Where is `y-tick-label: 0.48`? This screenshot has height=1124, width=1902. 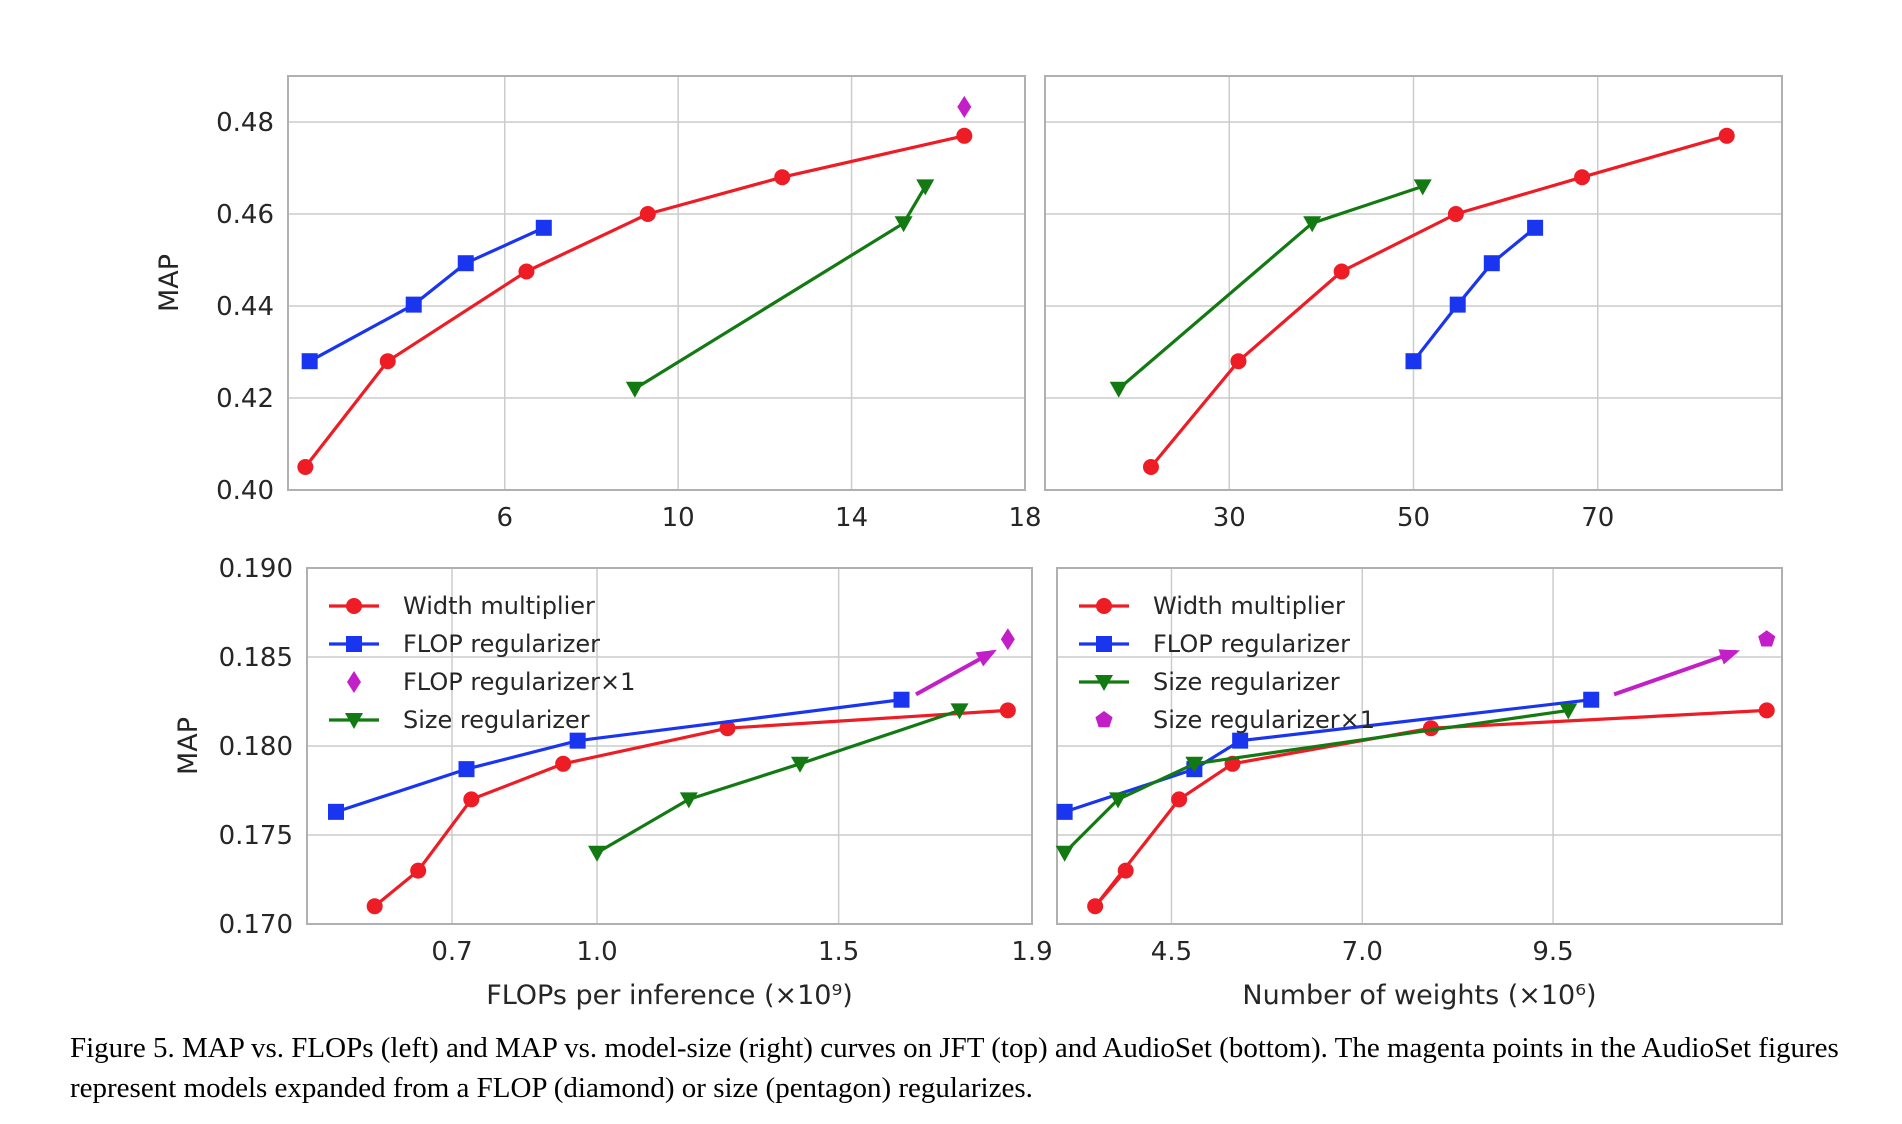
y-tick-label: 0.48 is located at coordinates (245, 123).